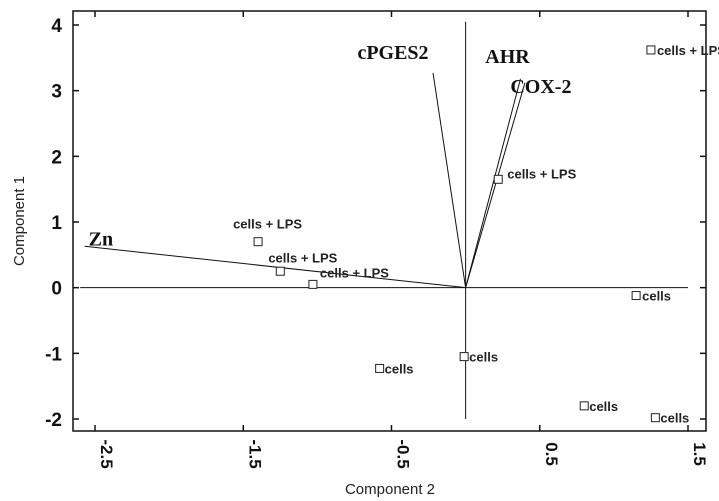  What do you see at coordinates (56, 223) in the screenshot?
I see `y-tick-label: 1` at bounding box center [56, 223].